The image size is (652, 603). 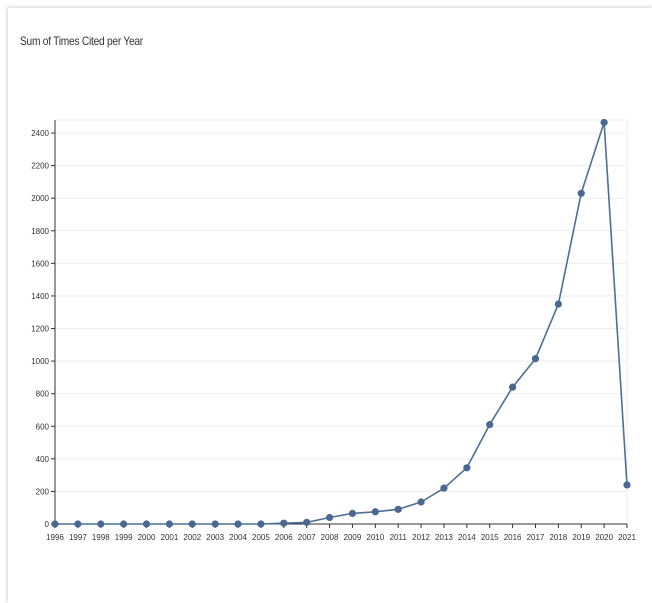 What do you see at coordinates (170, 537) in the screenshot?
I see `x-tick-label: 2001` at bounding box center [170, 537].